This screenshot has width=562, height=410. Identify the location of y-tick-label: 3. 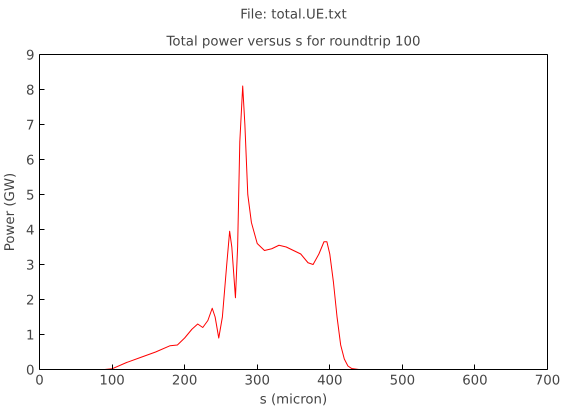
(30, 266).